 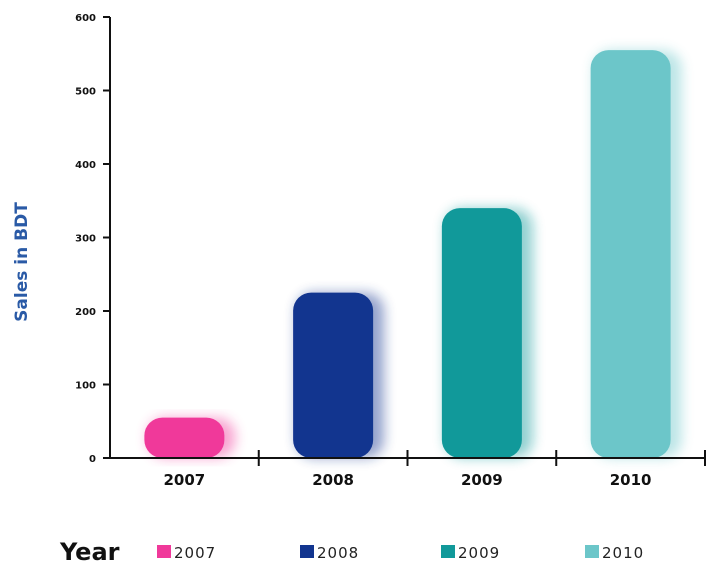 I want to click on bar-2008, so click(x=333, y=375).